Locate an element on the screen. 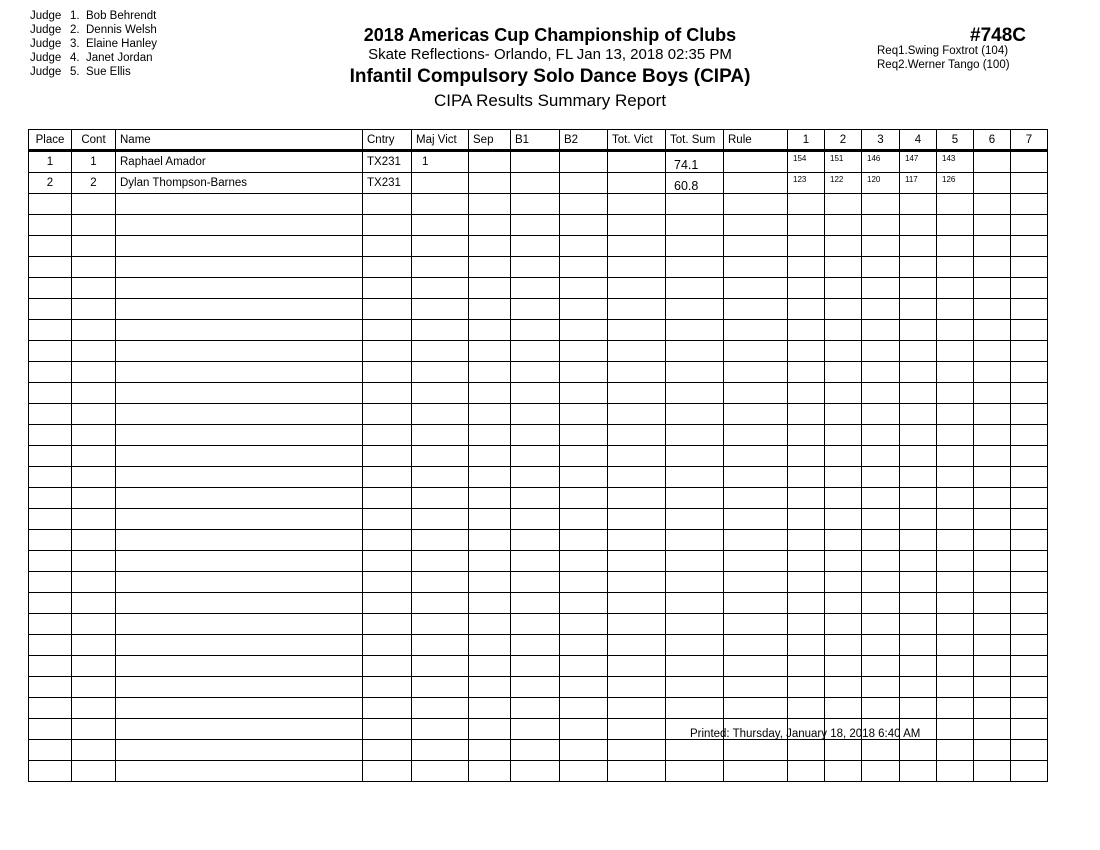 The width and height of the screenshot is (1100, 850). judge-item: Judge 4. Janet Jordan is located at coordinates (93, 58).